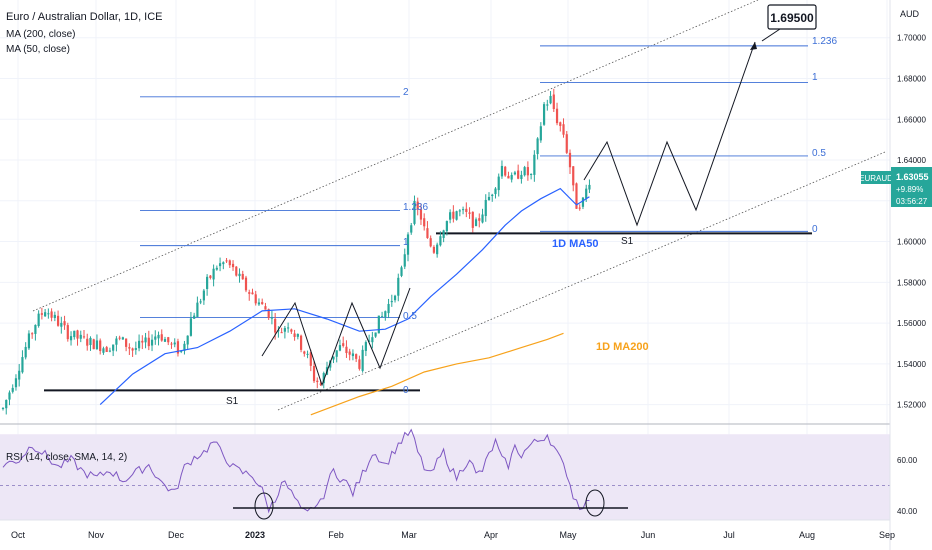 This screenshot has height=550, width=932. Describe the element at coordinates (315, 474) in the screenshot. I see `rsi-panel` at that location.